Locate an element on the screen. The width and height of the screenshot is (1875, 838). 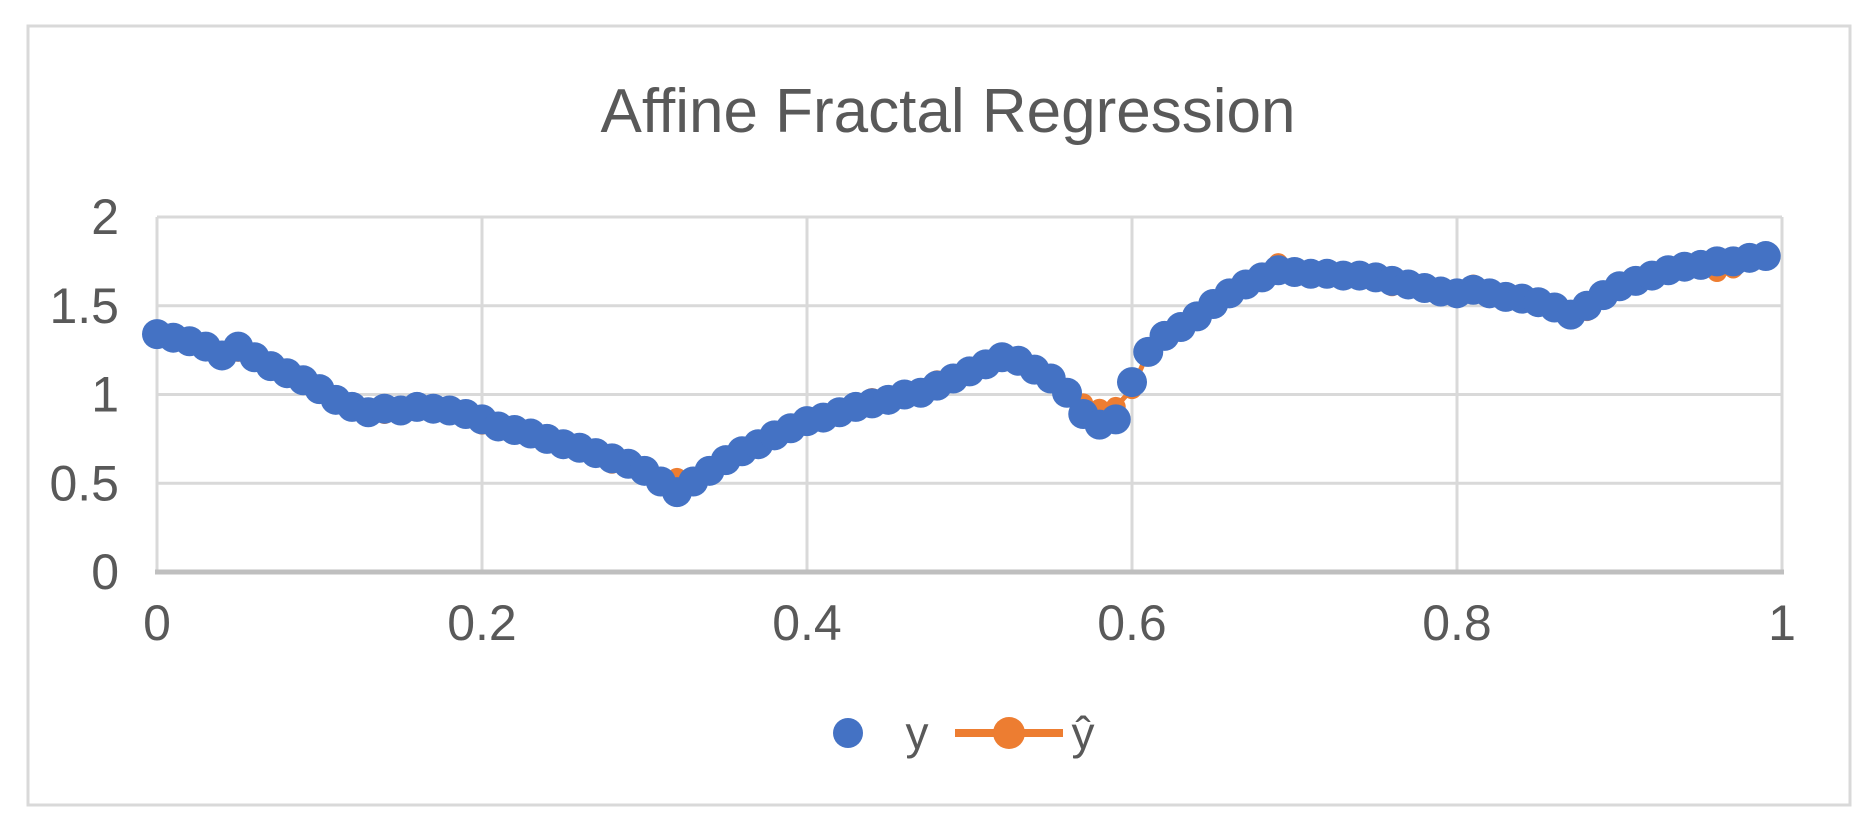
x-tick-label: 0.8 is located at coordinates (1457, 623).